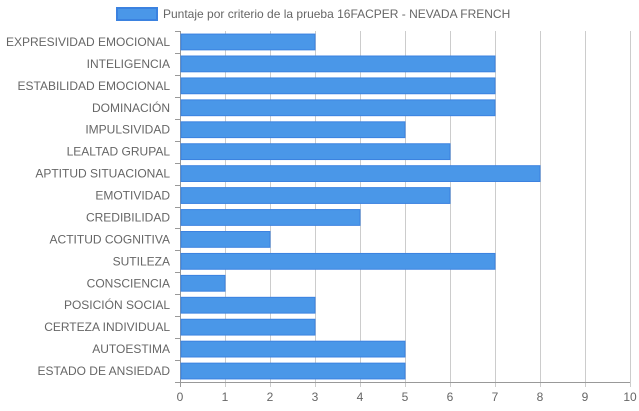 The height and width of the screenshot is (411, 639). Describe the element at coordinates (128, 217) in the screenshot. I see `category-label: CREDIBILIDAD` at that location.